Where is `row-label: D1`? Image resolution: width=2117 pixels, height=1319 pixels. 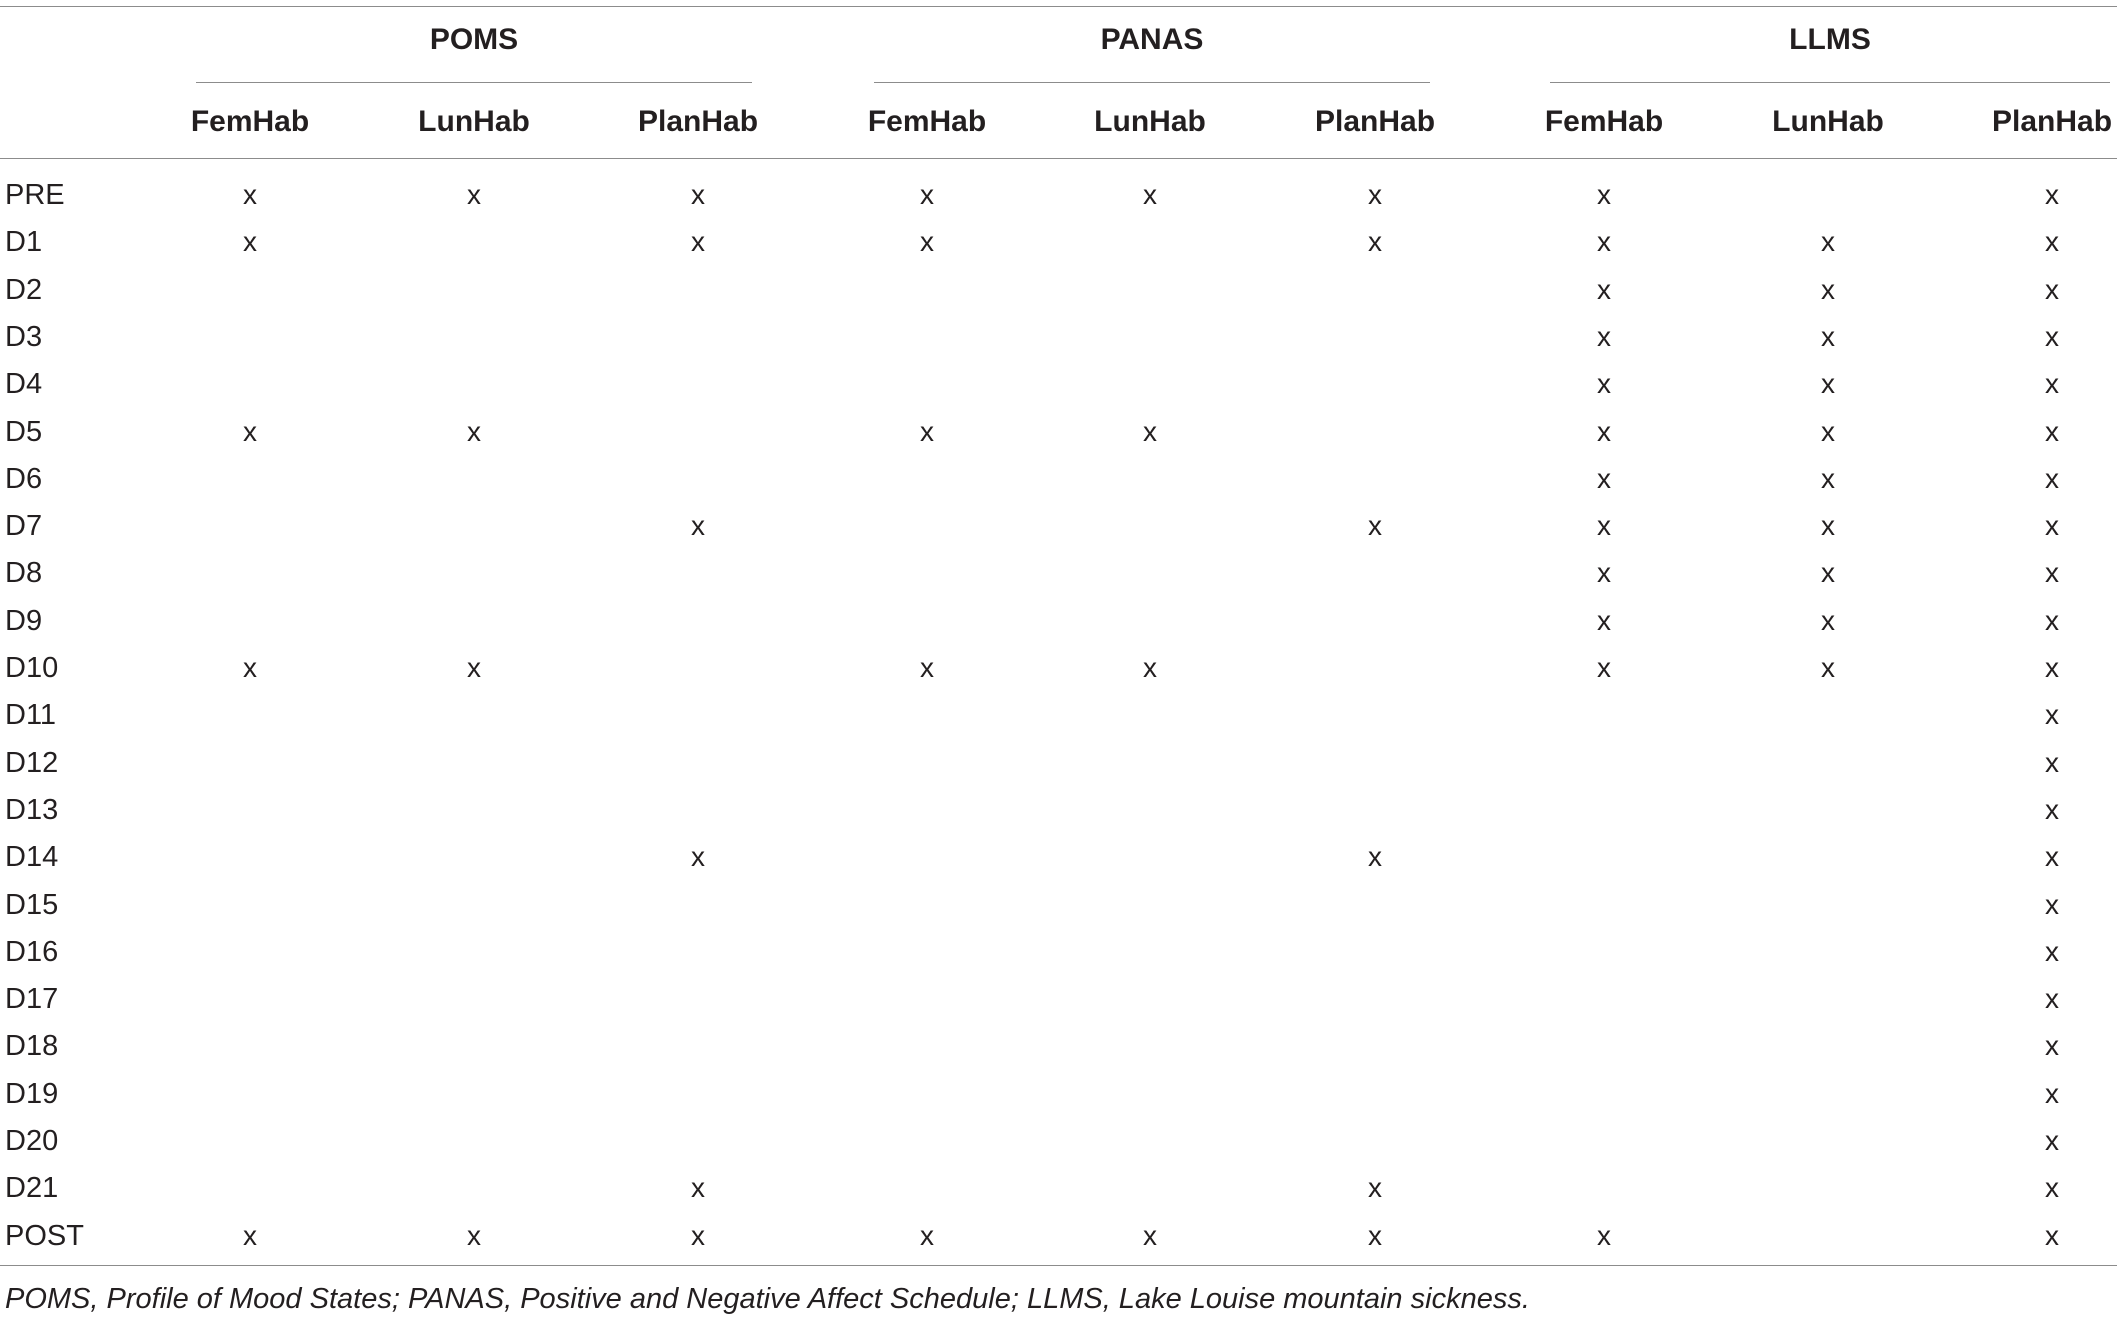 row-label: D1 is located at coordinates (24, 242).